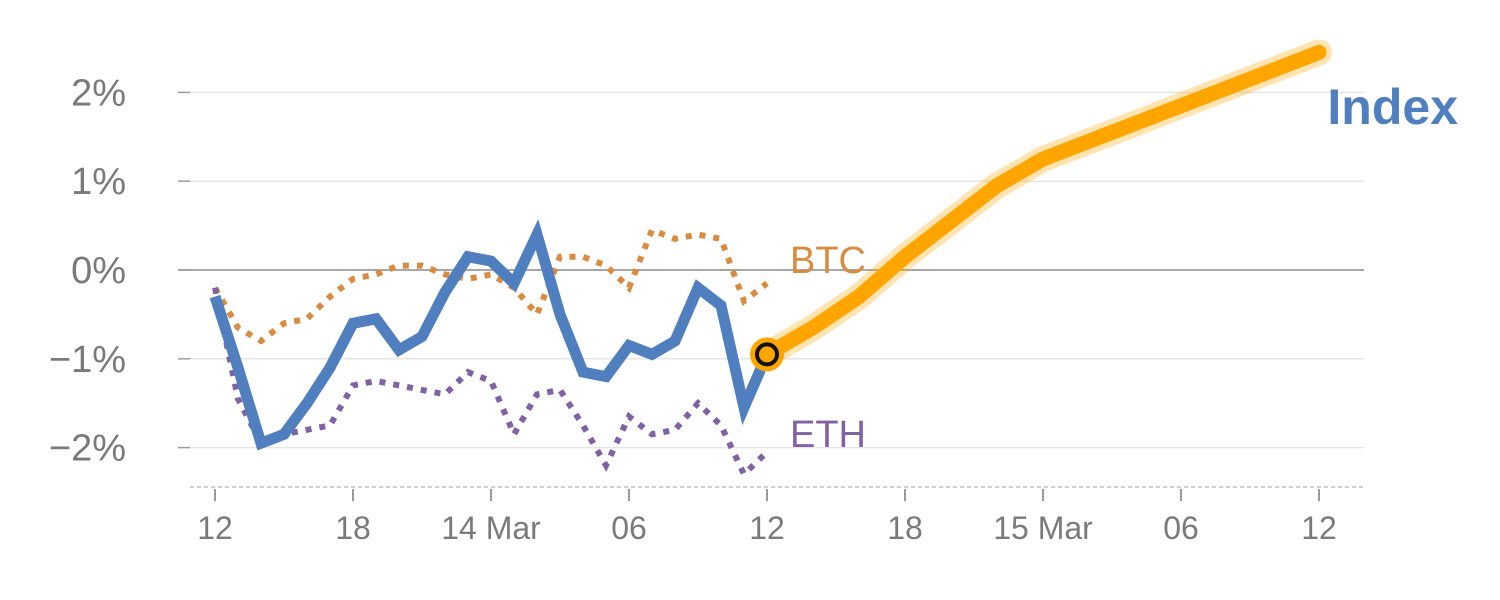 The height and width of the screenshot is (600, 1500). What do you see at coordinates (87, 449) in the screenshot?
I see `y-tick-label: −2%` at bounding box center [87, 449].